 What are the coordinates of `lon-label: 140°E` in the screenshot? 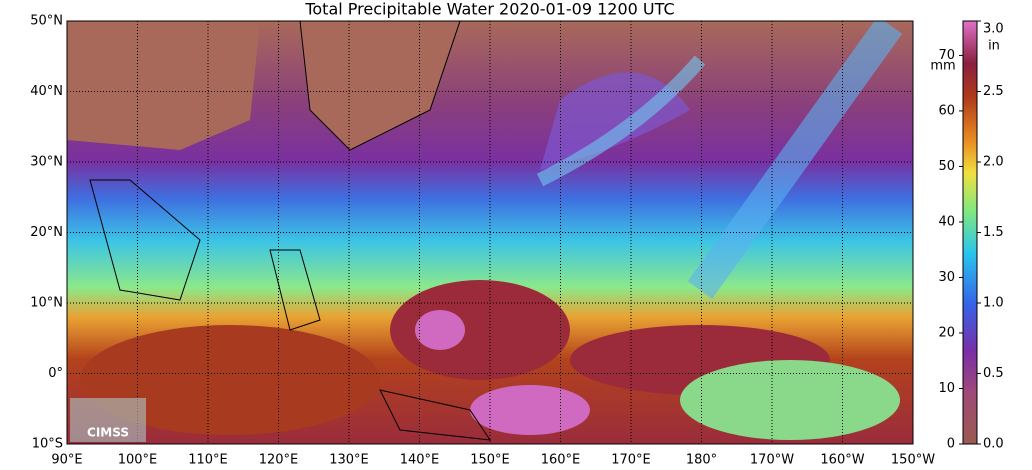 It's located at (420, 460).